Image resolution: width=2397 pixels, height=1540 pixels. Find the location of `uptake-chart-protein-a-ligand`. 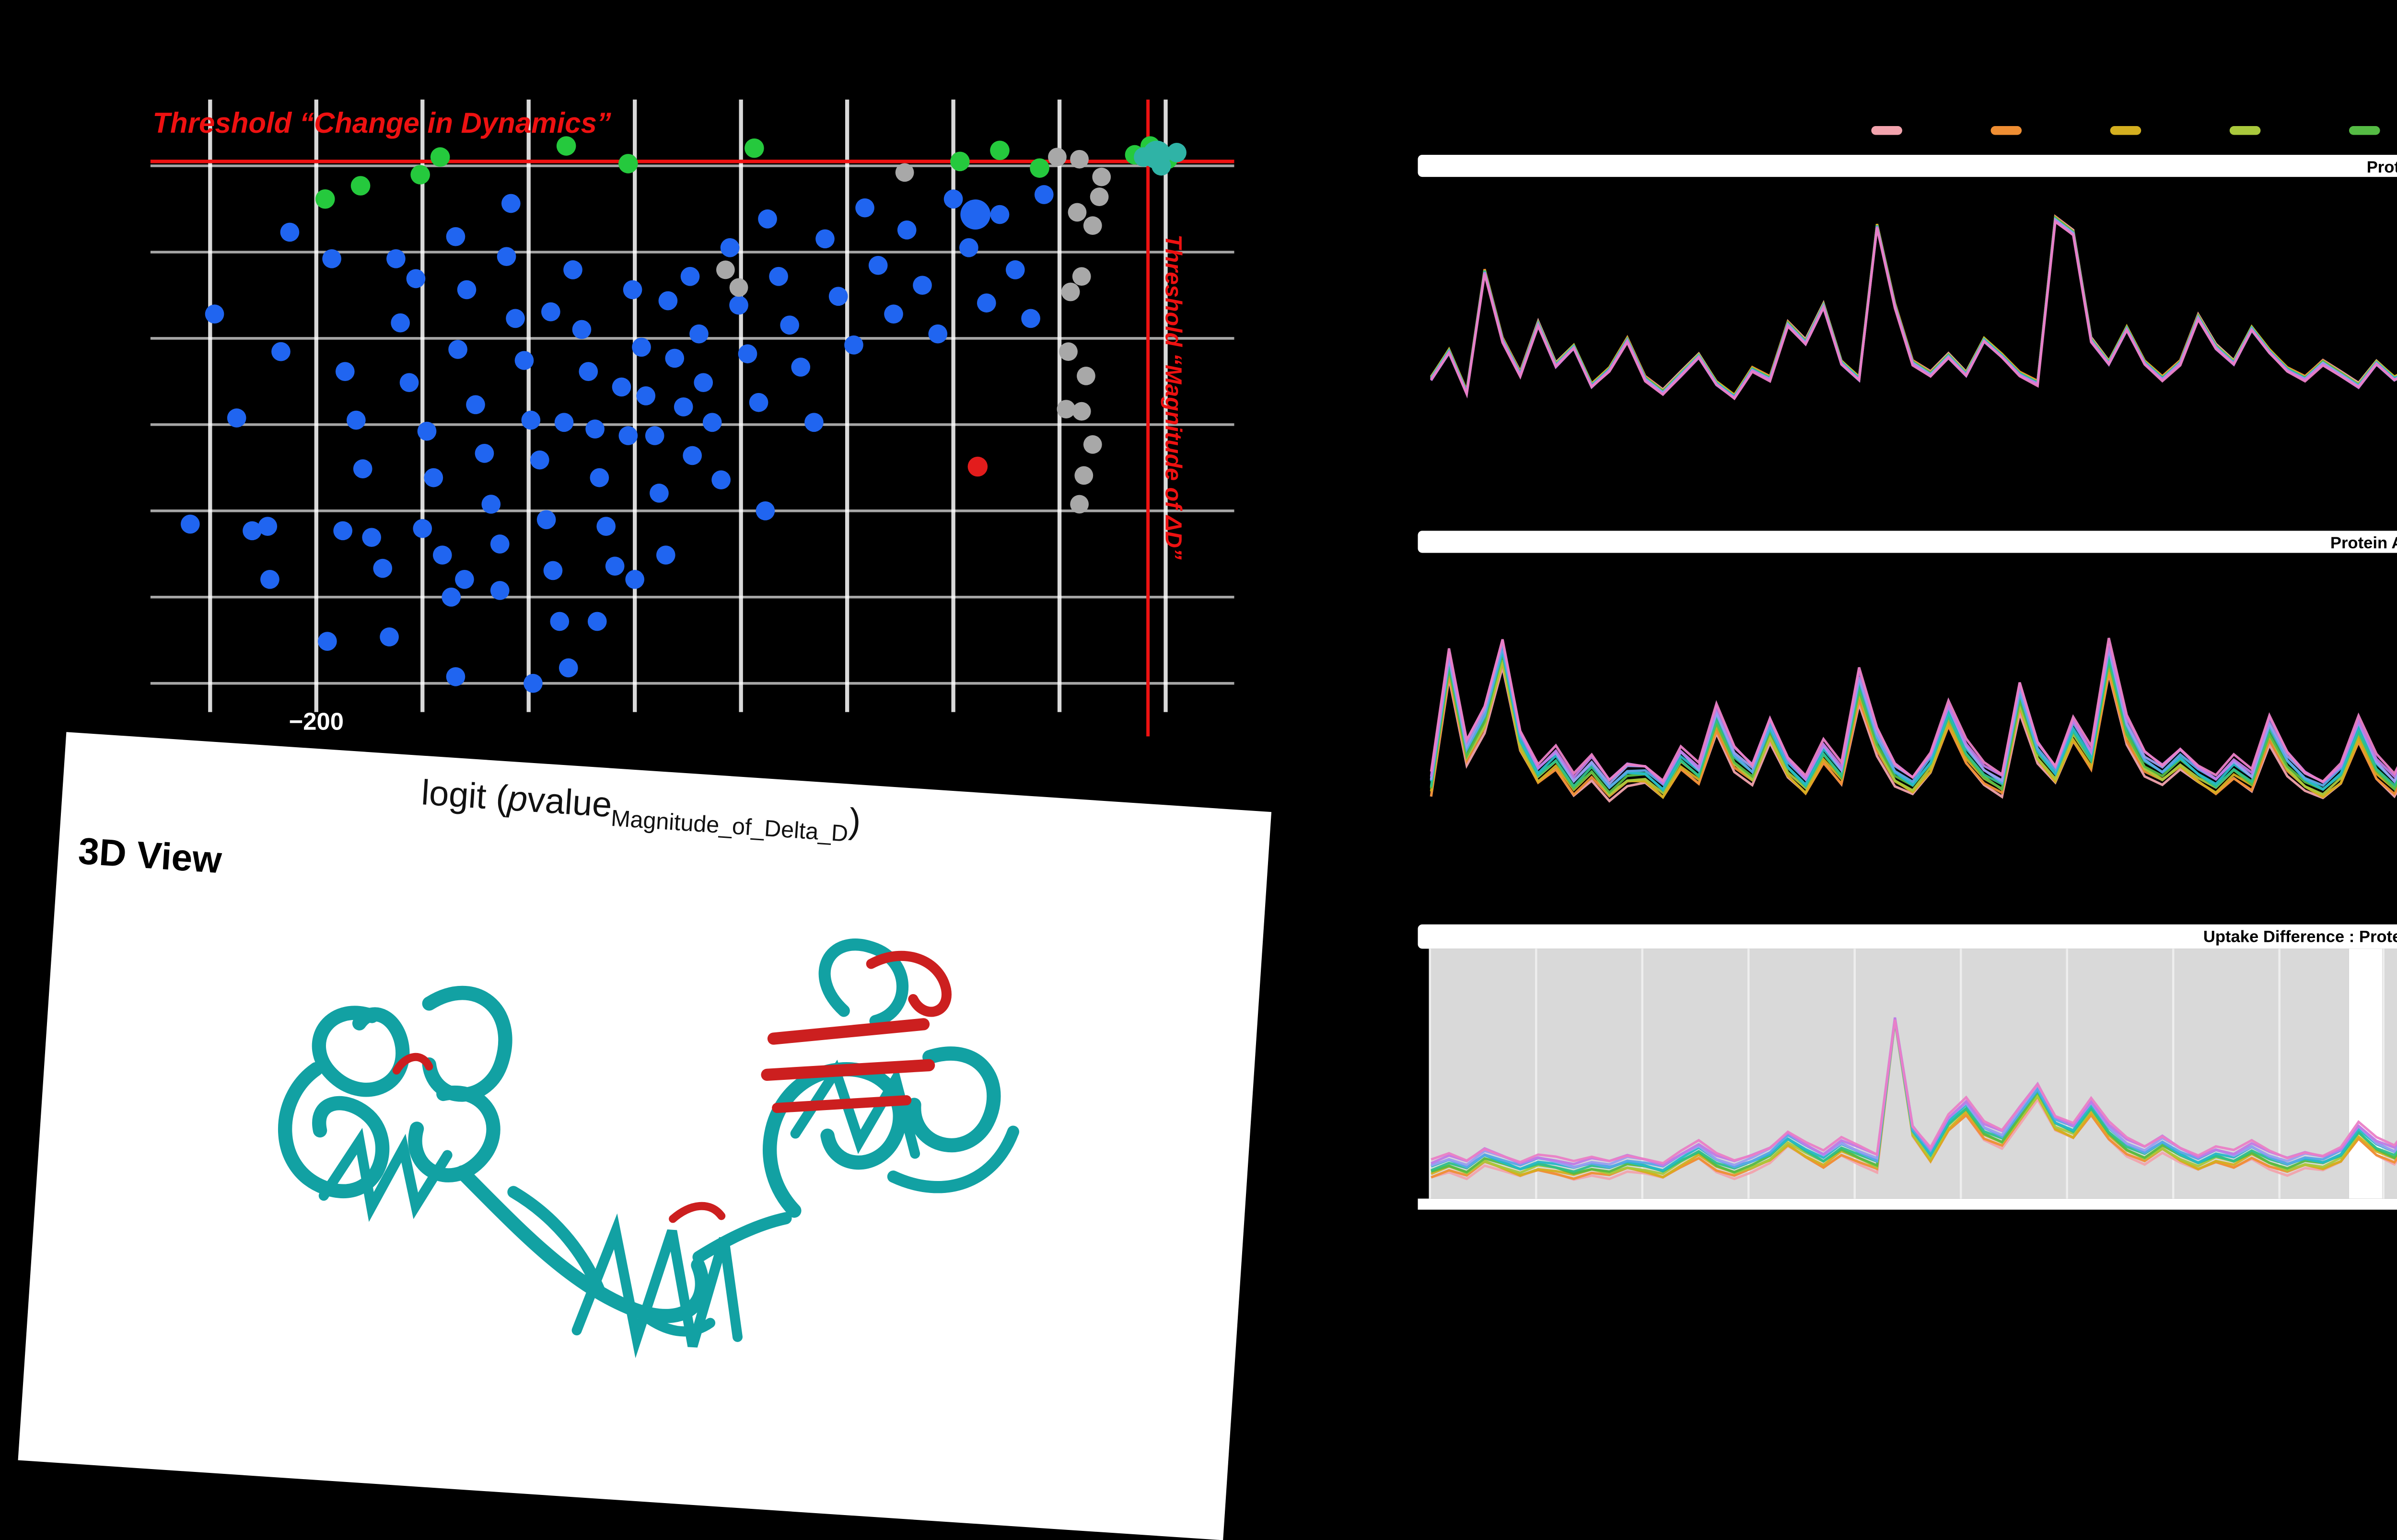

uptake-chart-protein-a-ligand is located at coordinates (1907, 729).